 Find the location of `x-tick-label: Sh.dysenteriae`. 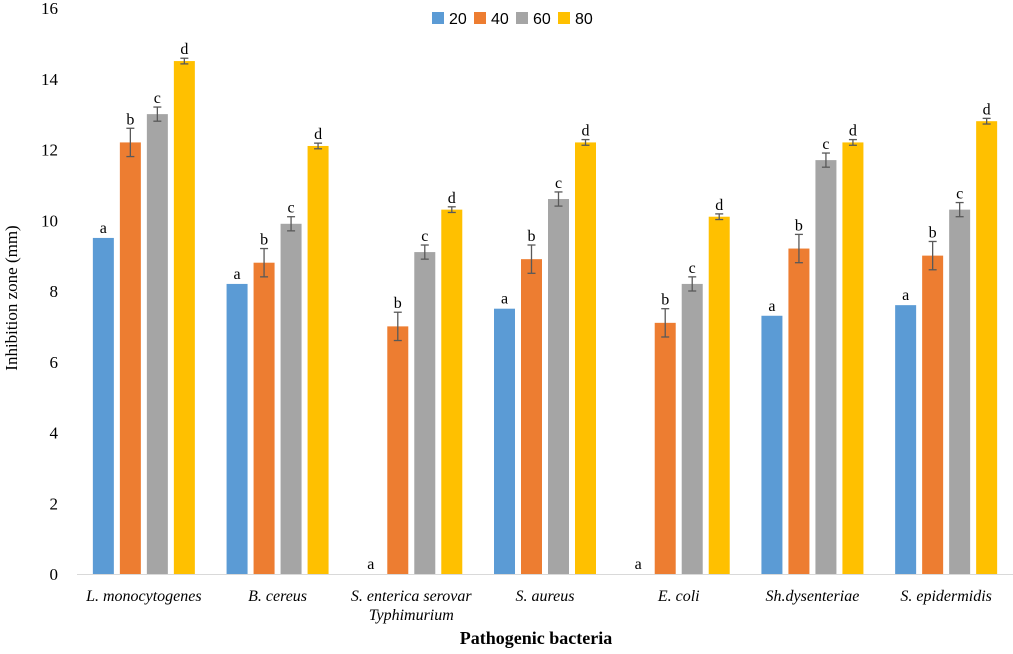

x-tick-label: Sh.dysenteriae is located at coordinates (813, 596).